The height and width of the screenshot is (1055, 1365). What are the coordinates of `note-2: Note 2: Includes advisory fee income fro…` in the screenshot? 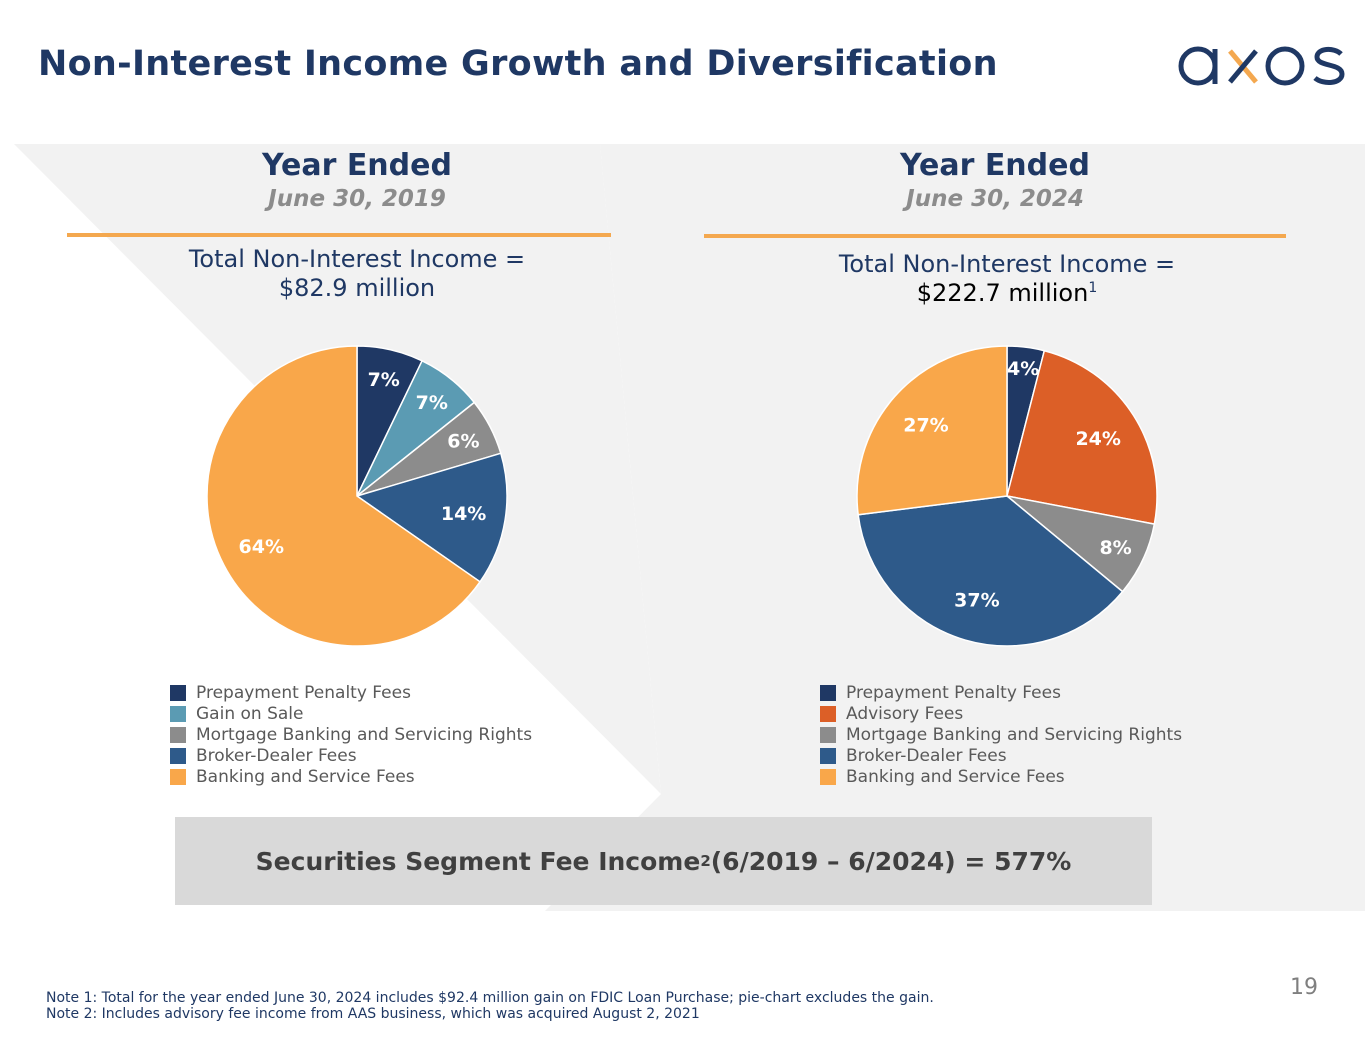 It's located at (373, 1014).